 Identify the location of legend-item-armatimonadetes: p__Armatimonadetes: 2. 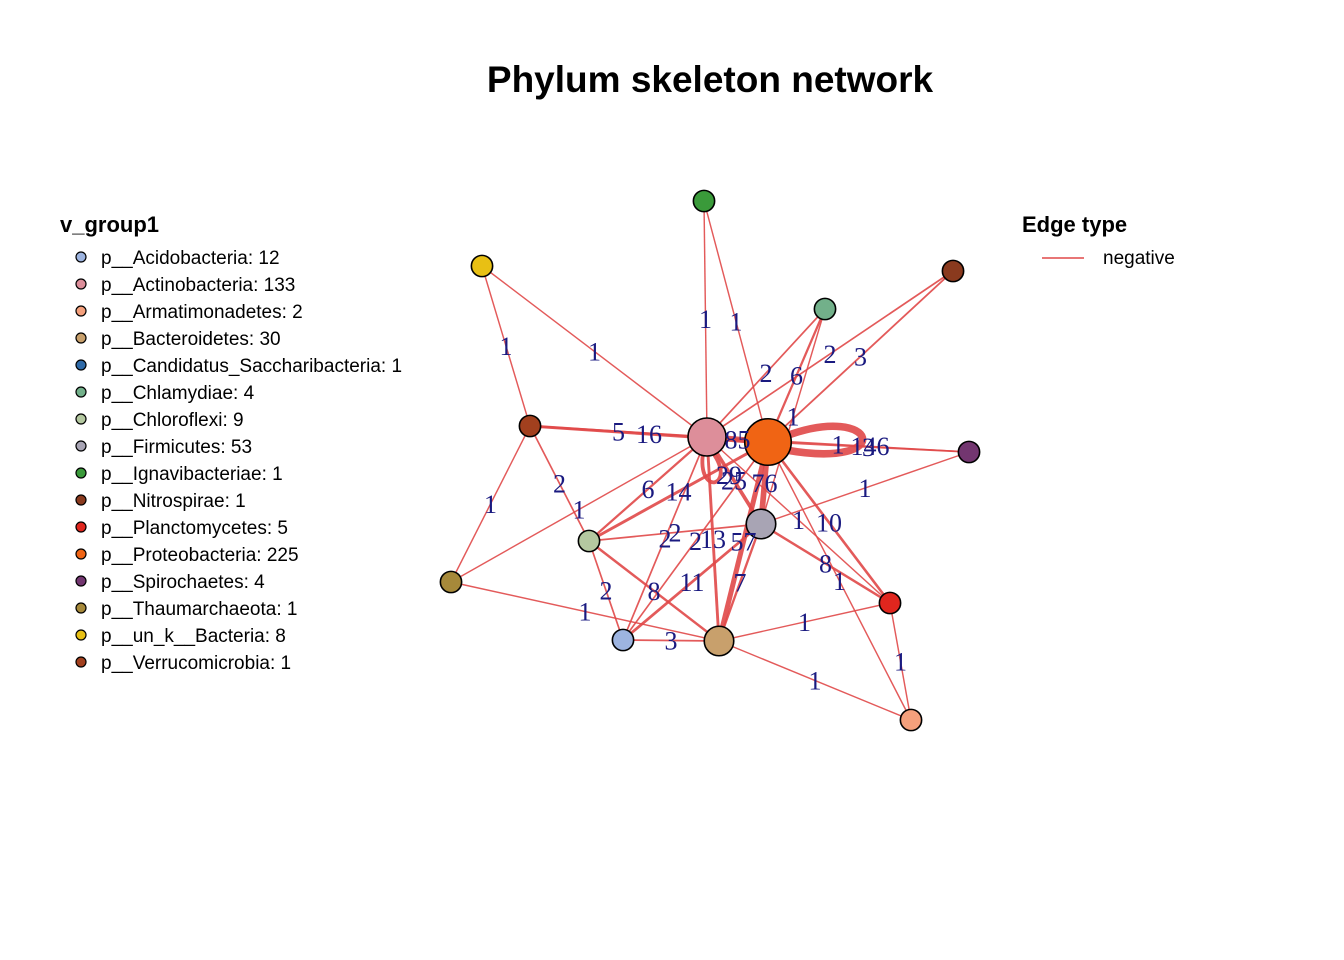
(202, 312).